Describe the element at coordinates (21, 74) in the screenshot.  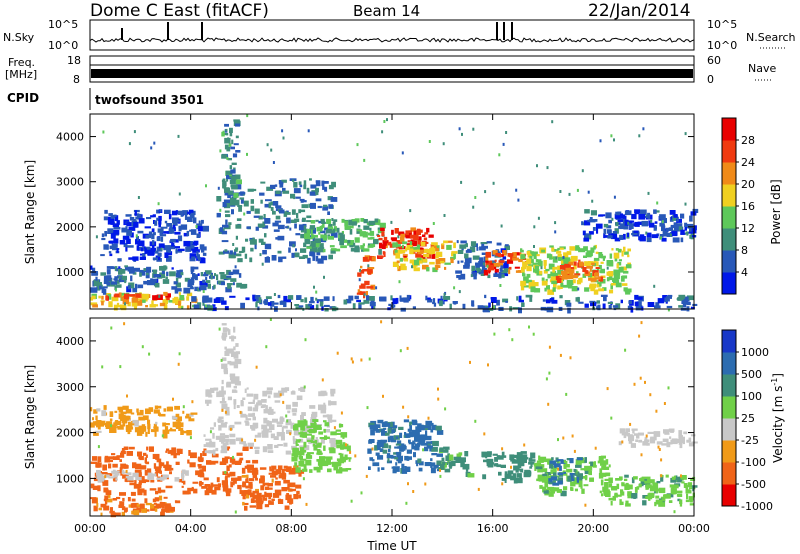
I see `freq-unit-label: [MHz]` at that location.